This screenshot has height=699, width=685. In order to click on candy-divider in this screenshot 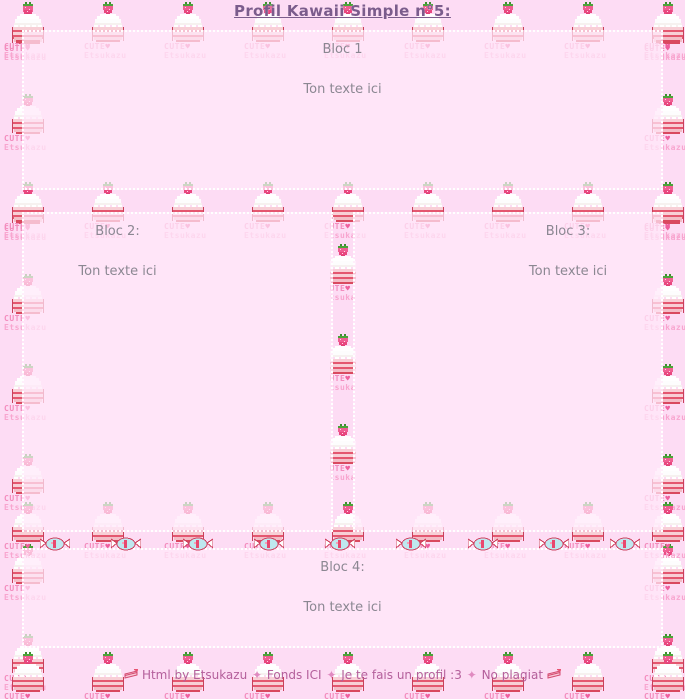, I will do `click(340, 544)`.